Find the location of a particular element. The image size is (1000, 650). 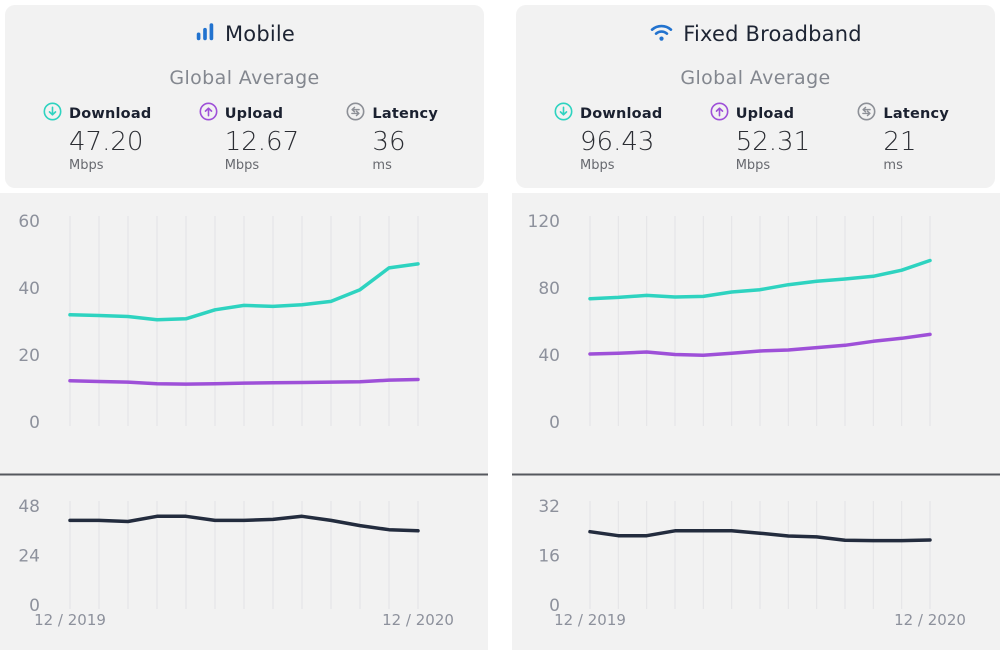

stat-value: 36 is located at coordinates (389, 142).